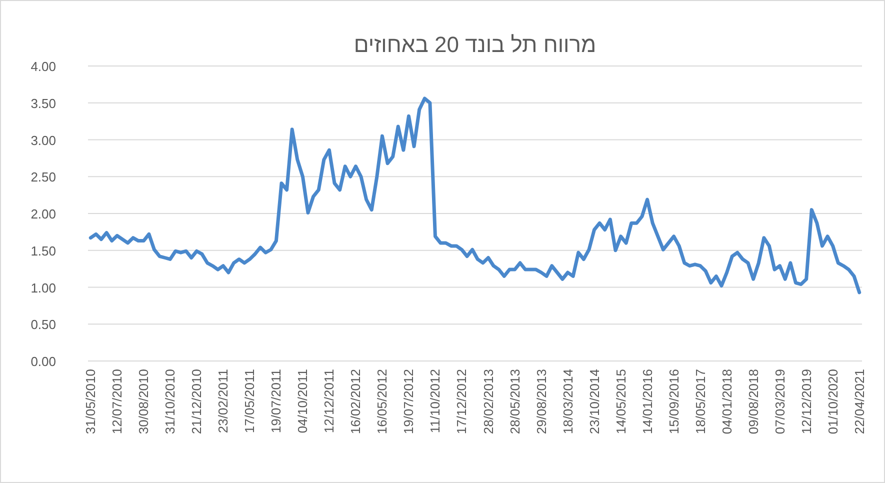 The height and width of the screenshot is (483, 885). Describe the element at coordinates (356, 401) in the screenshot. I see `x-tick-label: 16/02/2012` at that location.